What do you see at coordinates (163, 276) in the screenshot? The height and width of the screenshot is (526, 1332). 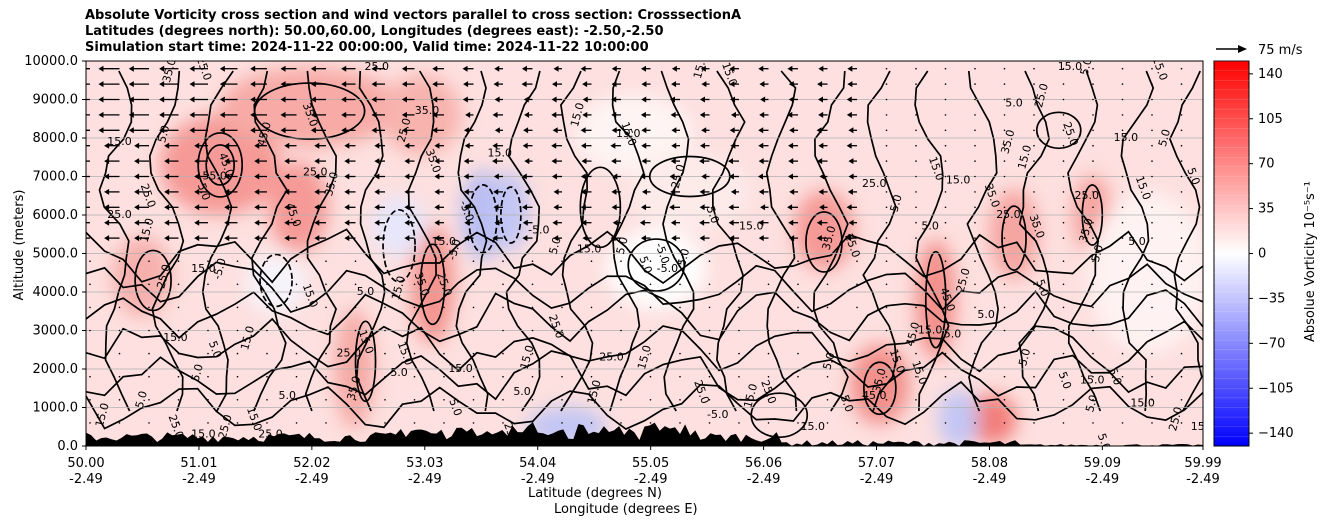 I see `contour-label: 25.0` at bounding box center [163, 276].